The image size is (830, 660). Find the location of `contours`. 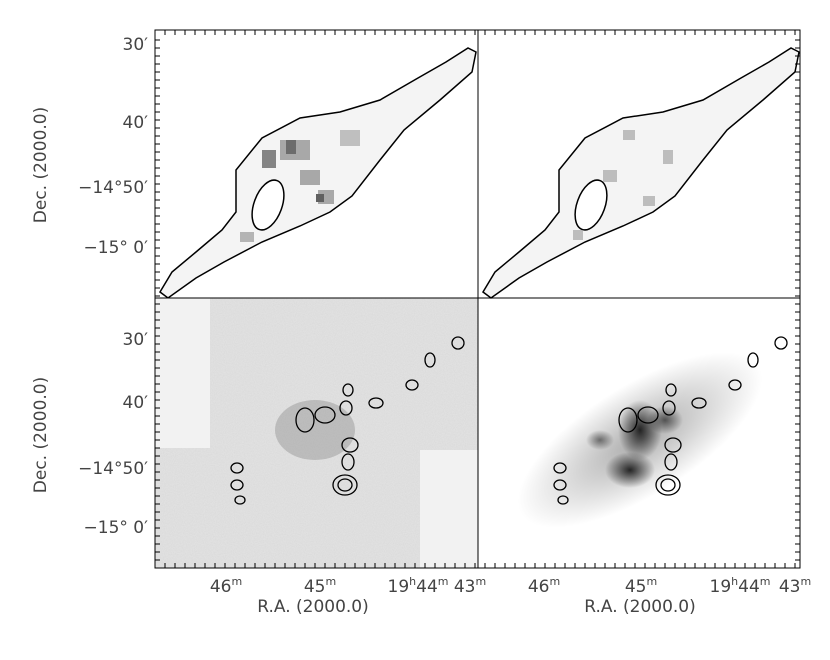

contours is located at coordinates (347, 420).